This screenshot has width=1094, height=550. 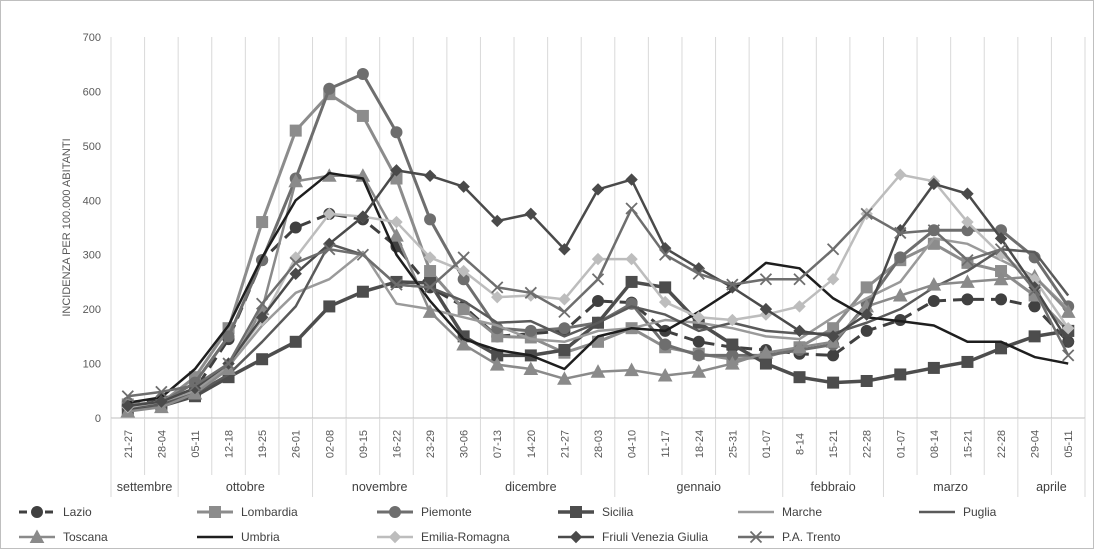 I want to click on y-tick-label: 200, so click(x=92, y=310).